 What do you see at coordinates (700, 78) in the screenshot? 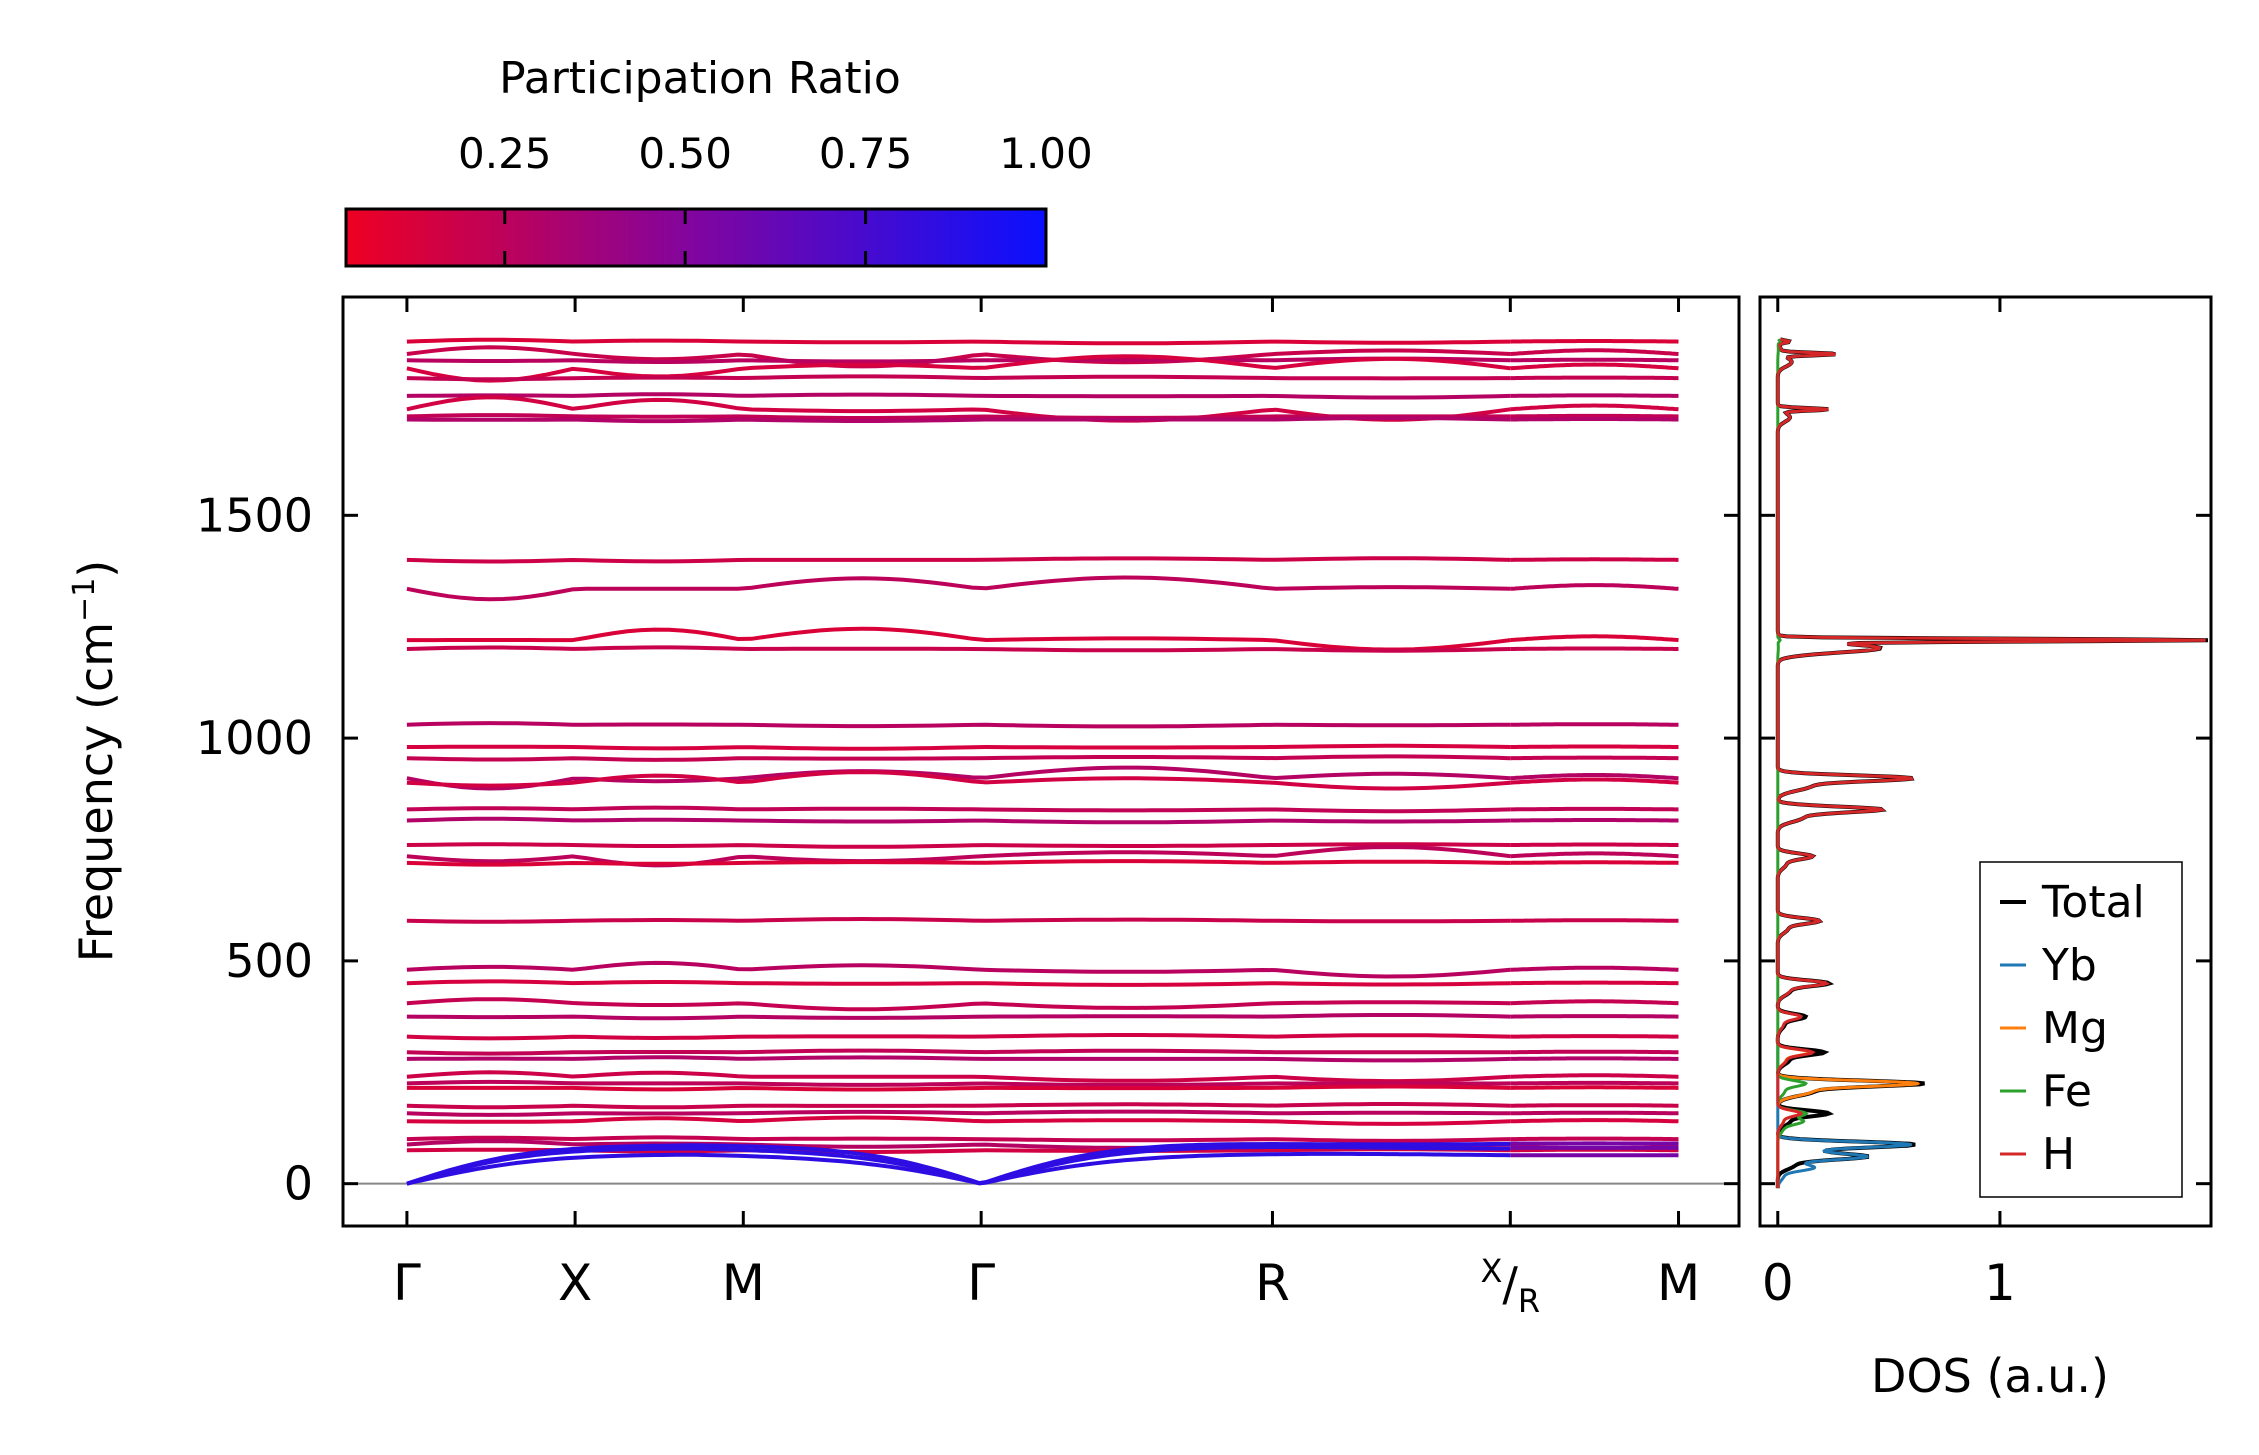
I see `colorbar-label: Participation Ratio` at bounding box center [700, 78].